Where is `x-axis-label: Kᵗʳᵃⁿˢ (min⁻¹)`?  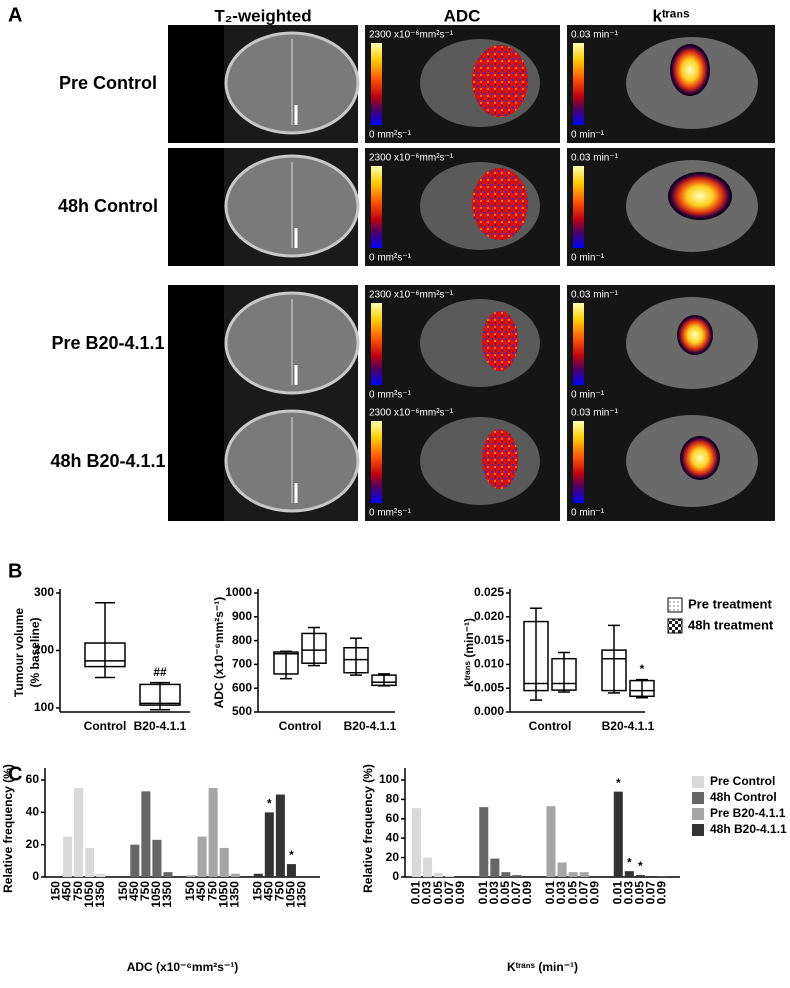
x-axis-label: Kᵗʳᵃⁿˢ (min⁻¹) is located at coordinates (542, 967).